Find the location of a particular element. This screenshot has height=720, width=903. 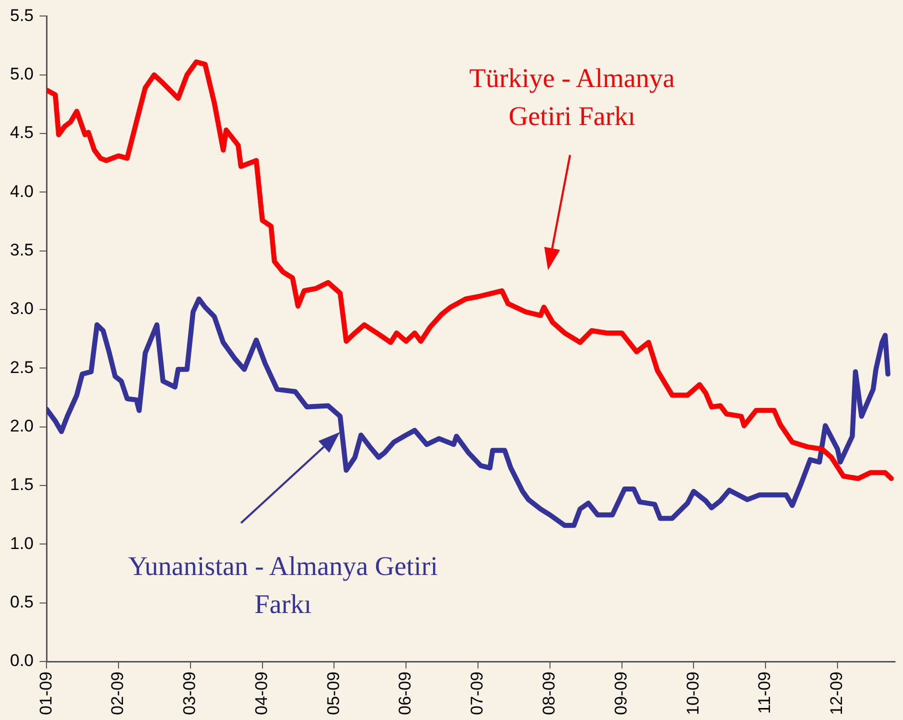

y-tick-label: 4.0 is located at coordinates (22, 191).